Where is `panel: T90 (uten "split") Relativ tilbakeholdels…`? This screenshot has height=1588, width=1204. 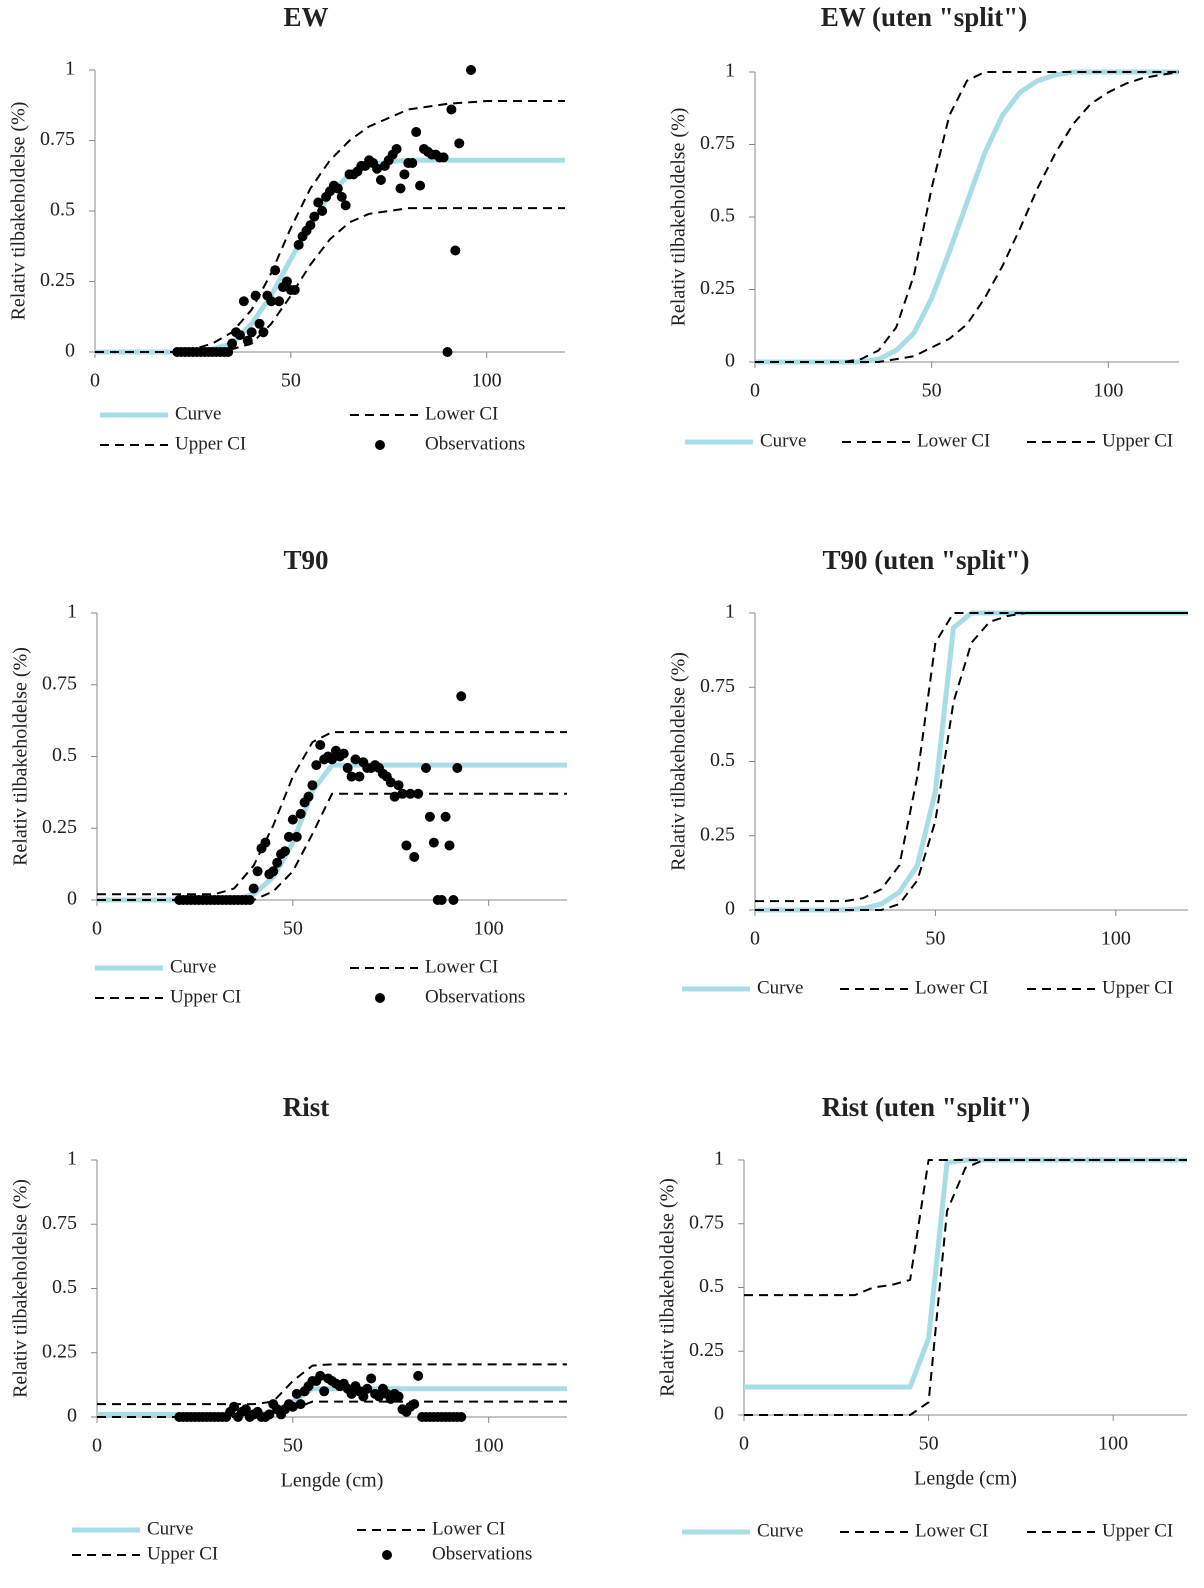
panel: T90 (uten "split") Relativ tilbakeholdels… is located at coordinates (928, 771).